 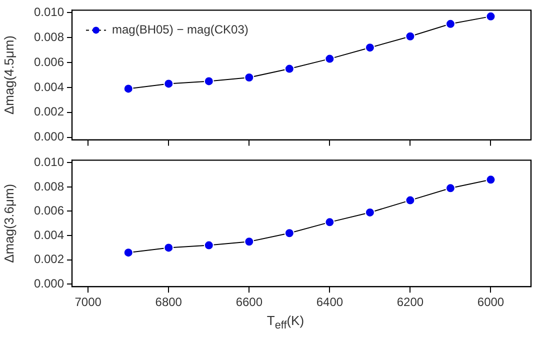 I want to click on x-tick-label: 6800, so click(x=168, y=302).